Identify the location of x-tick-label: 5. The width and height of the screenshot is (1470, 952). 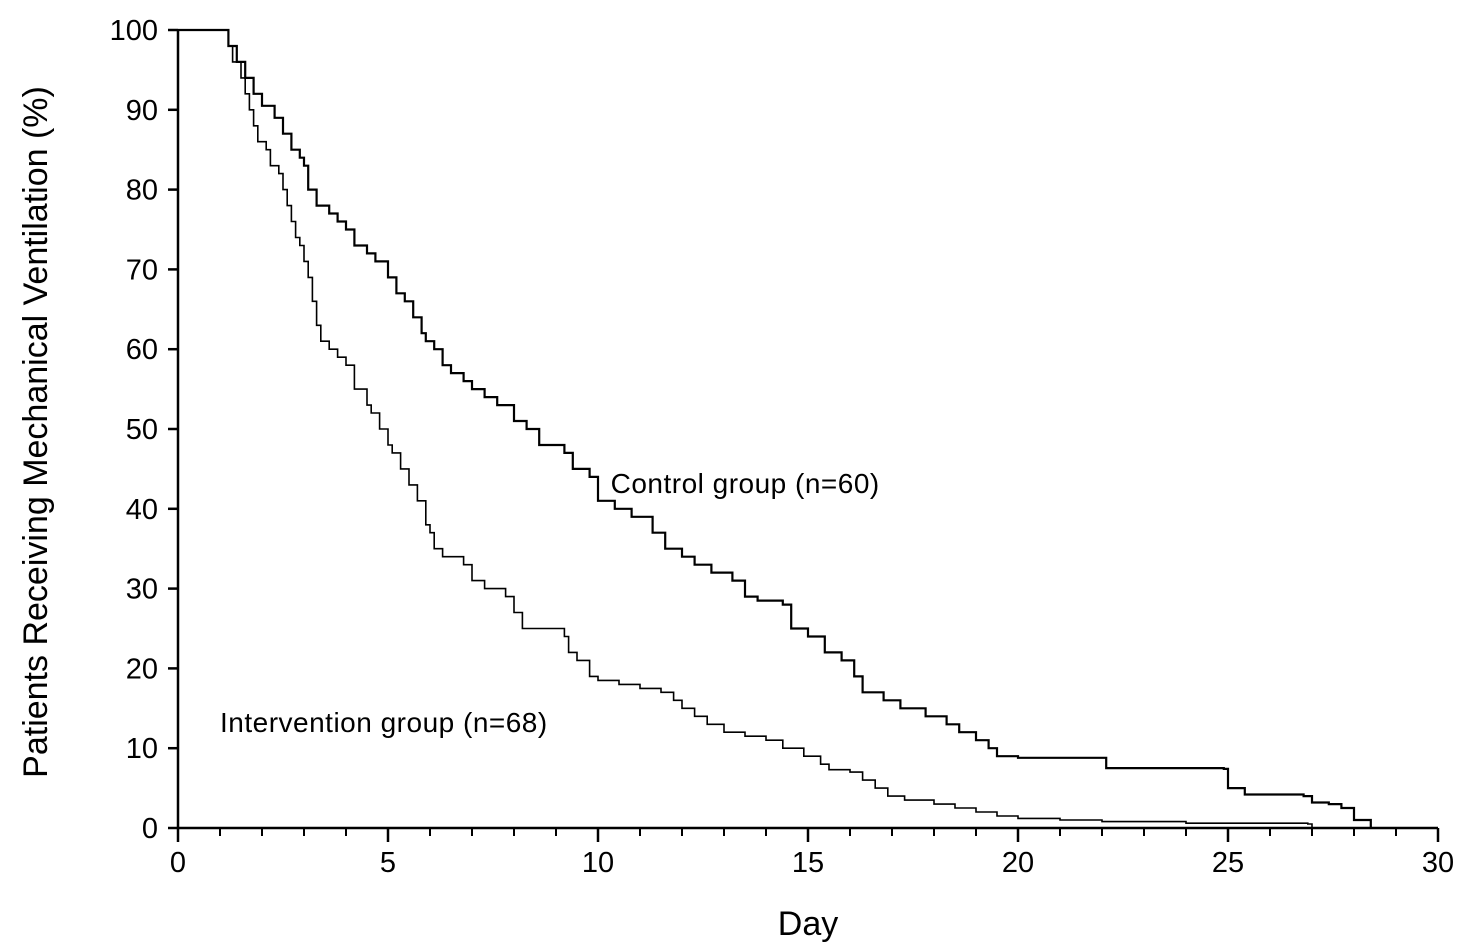
(388, 863).